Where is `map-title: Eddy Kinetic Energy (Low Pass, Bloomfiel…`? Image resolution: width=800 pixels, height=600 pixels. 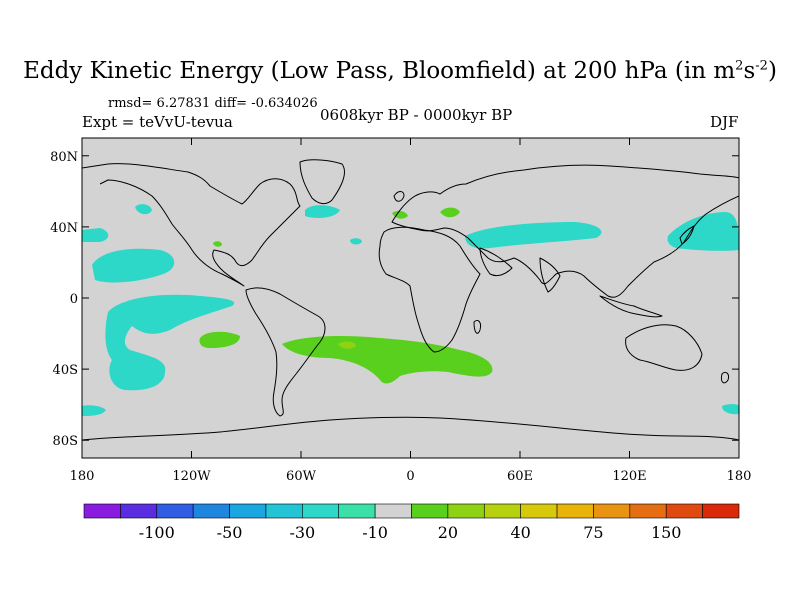 map-title: Eddy Kinetic Energy (Low Pass, Bloomfiel… is located at coordinates (400, 71).